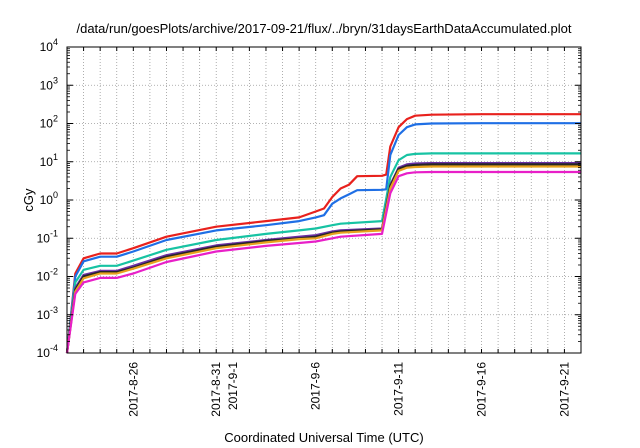 Image resolution: width=640 pixels, height=448 pixels. What do you see at coordinates (482, 389) in the screenshot?
I see `x-tick-label: 2017-9-16` at bounding box center [482, 389].